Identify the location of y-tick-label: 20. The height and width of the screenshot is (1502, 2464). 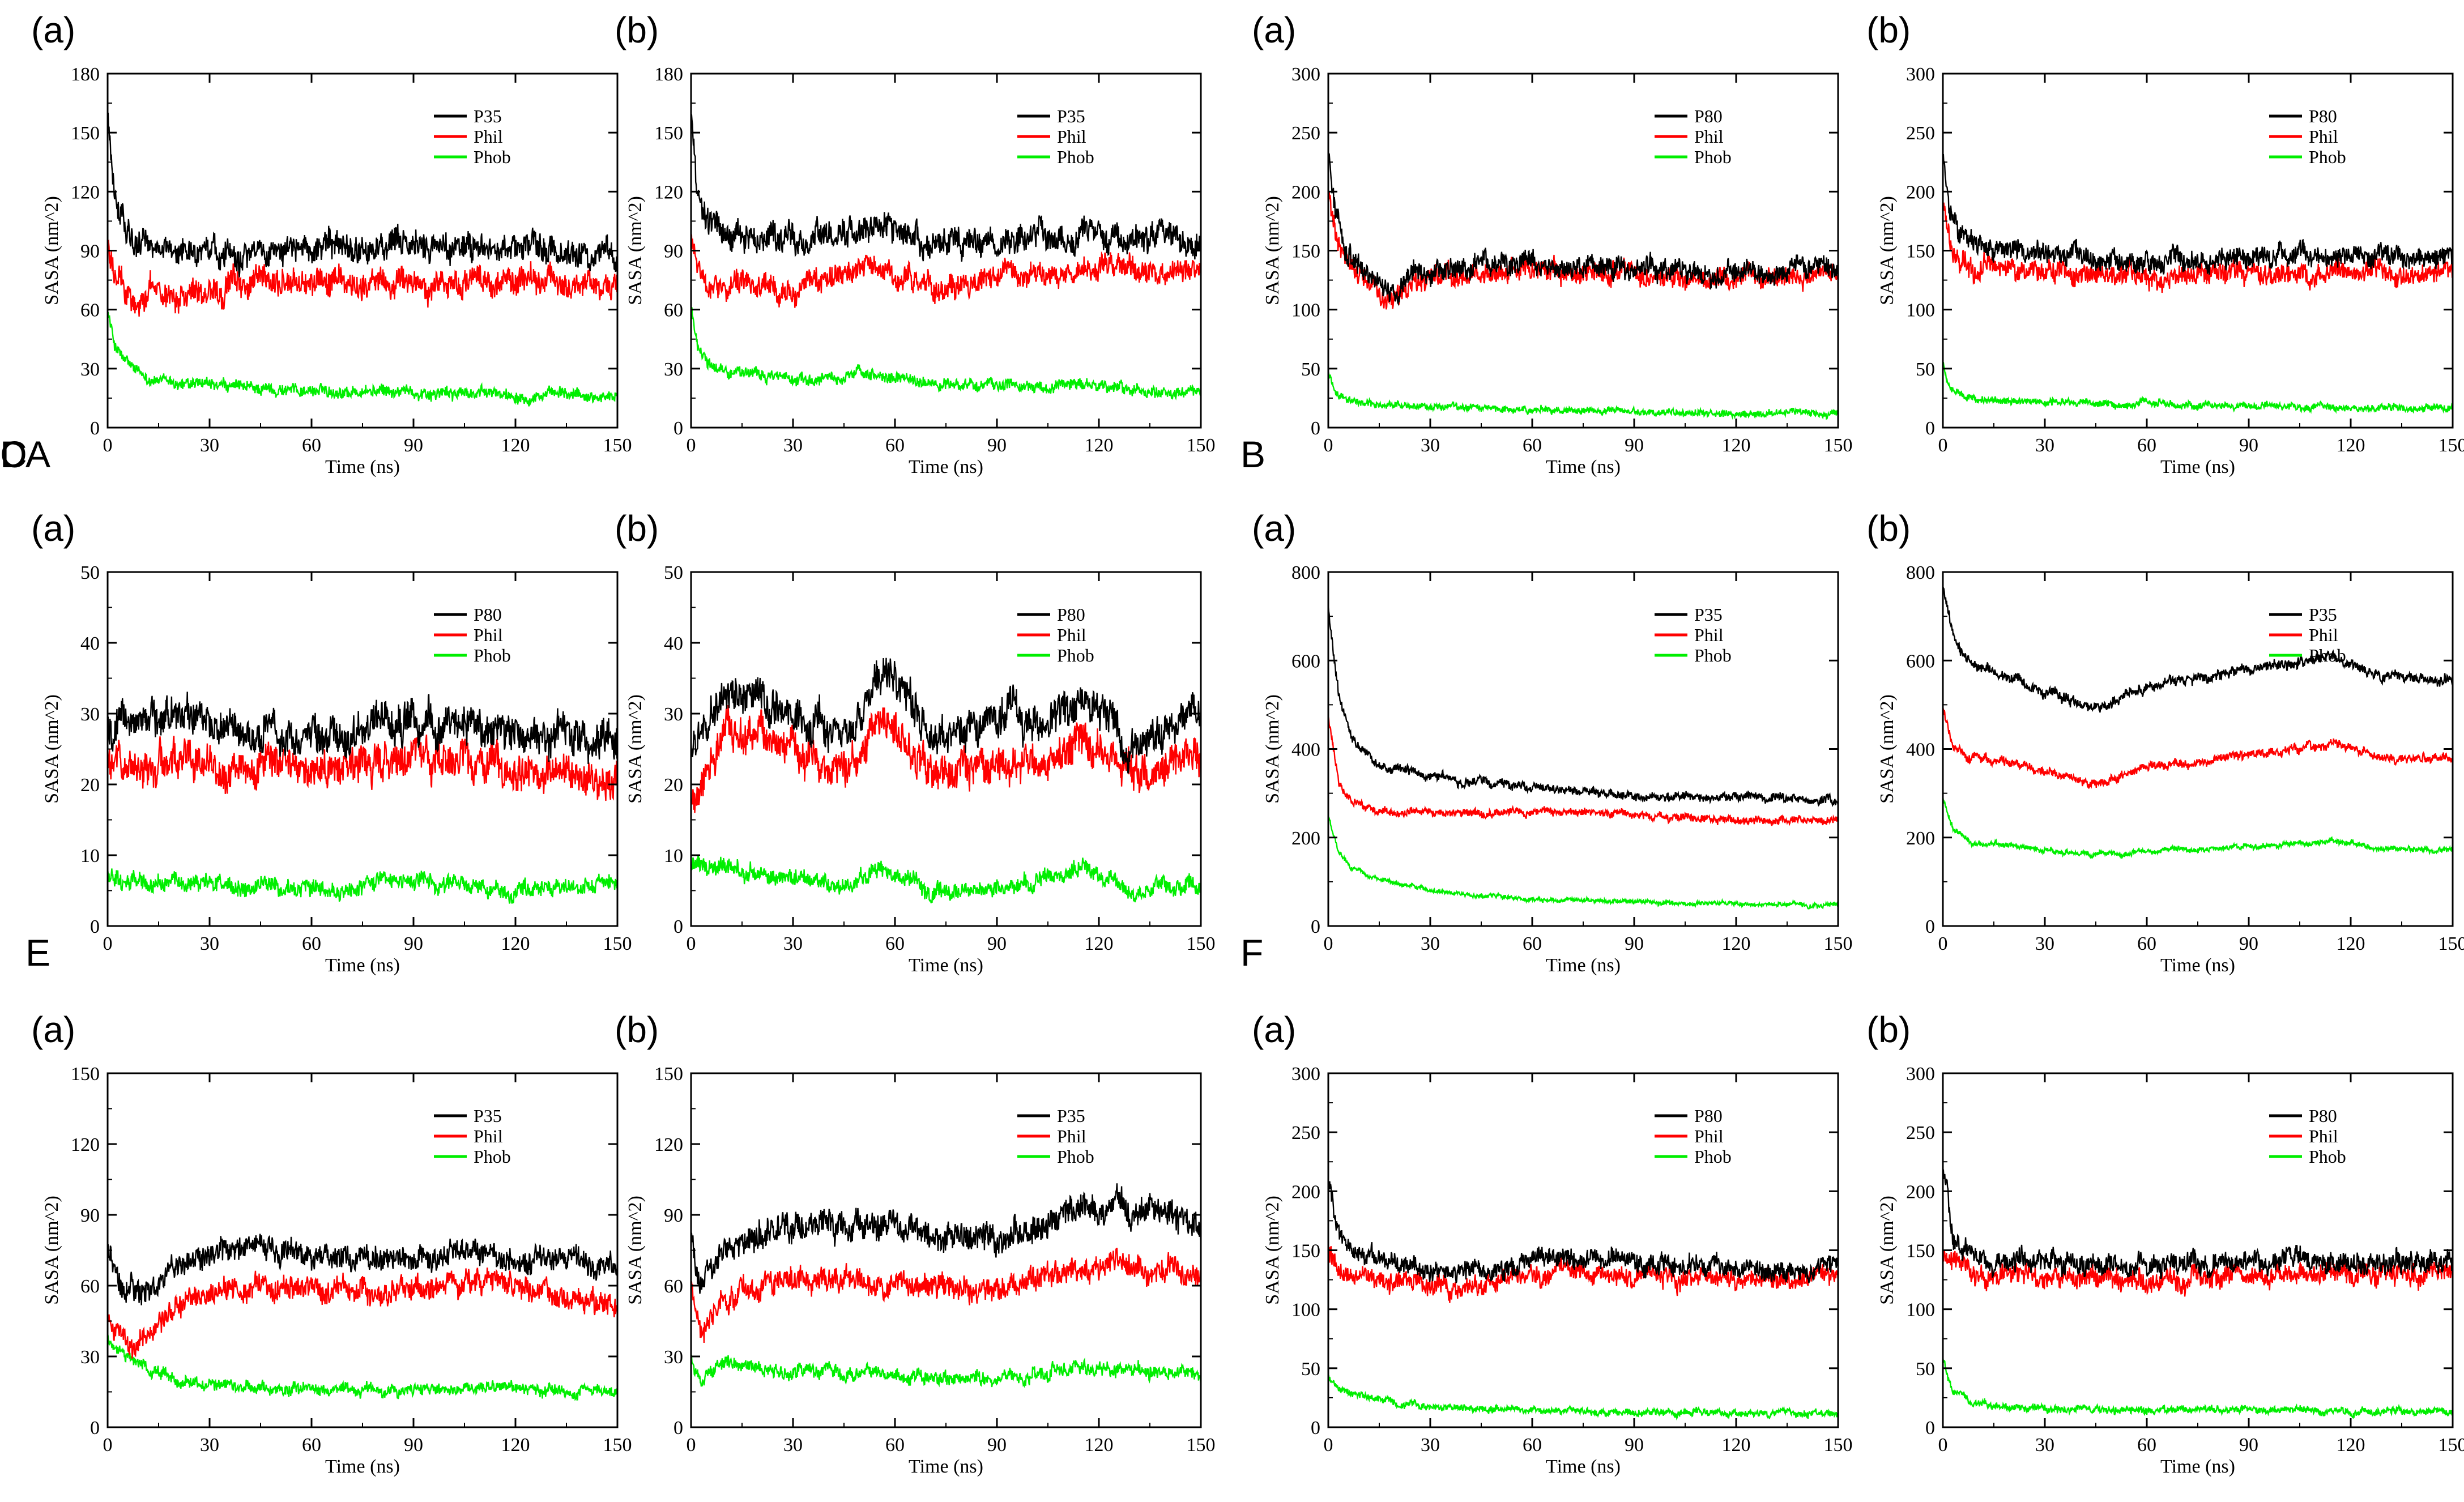
(673, 785).